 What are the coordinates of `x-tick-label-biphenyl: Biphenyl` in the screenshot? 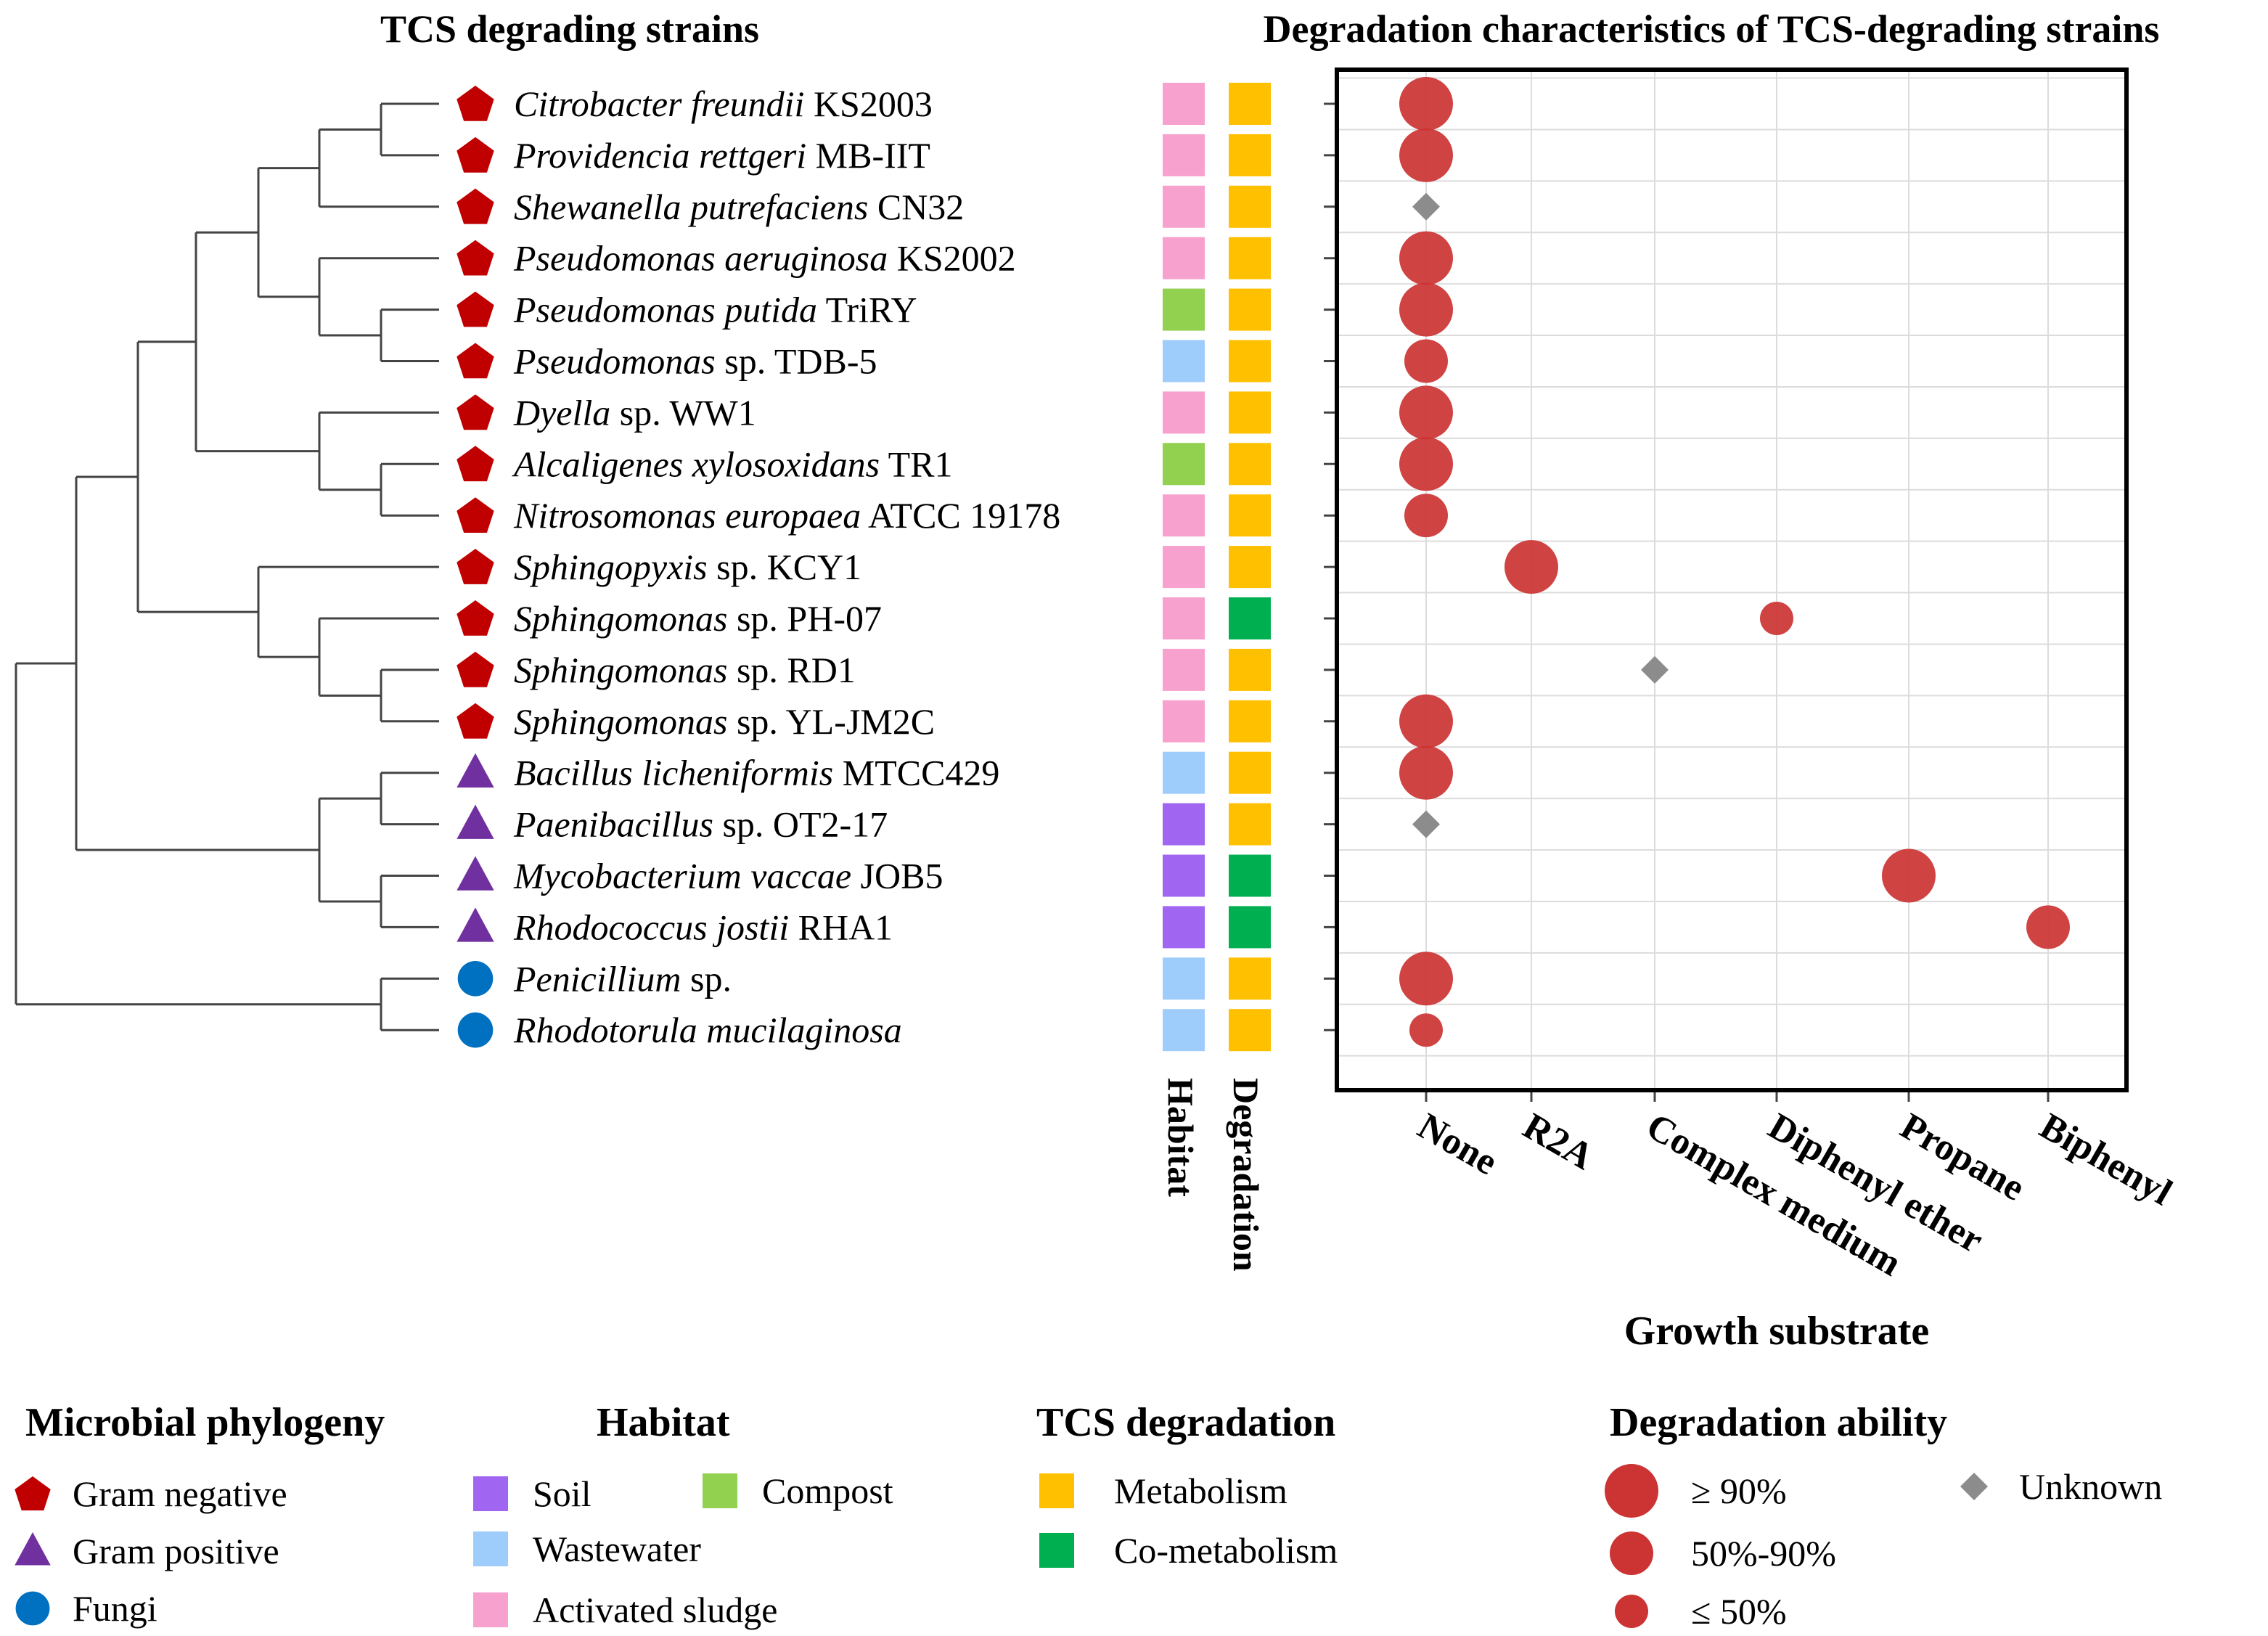 It's located at (2106, 1159).